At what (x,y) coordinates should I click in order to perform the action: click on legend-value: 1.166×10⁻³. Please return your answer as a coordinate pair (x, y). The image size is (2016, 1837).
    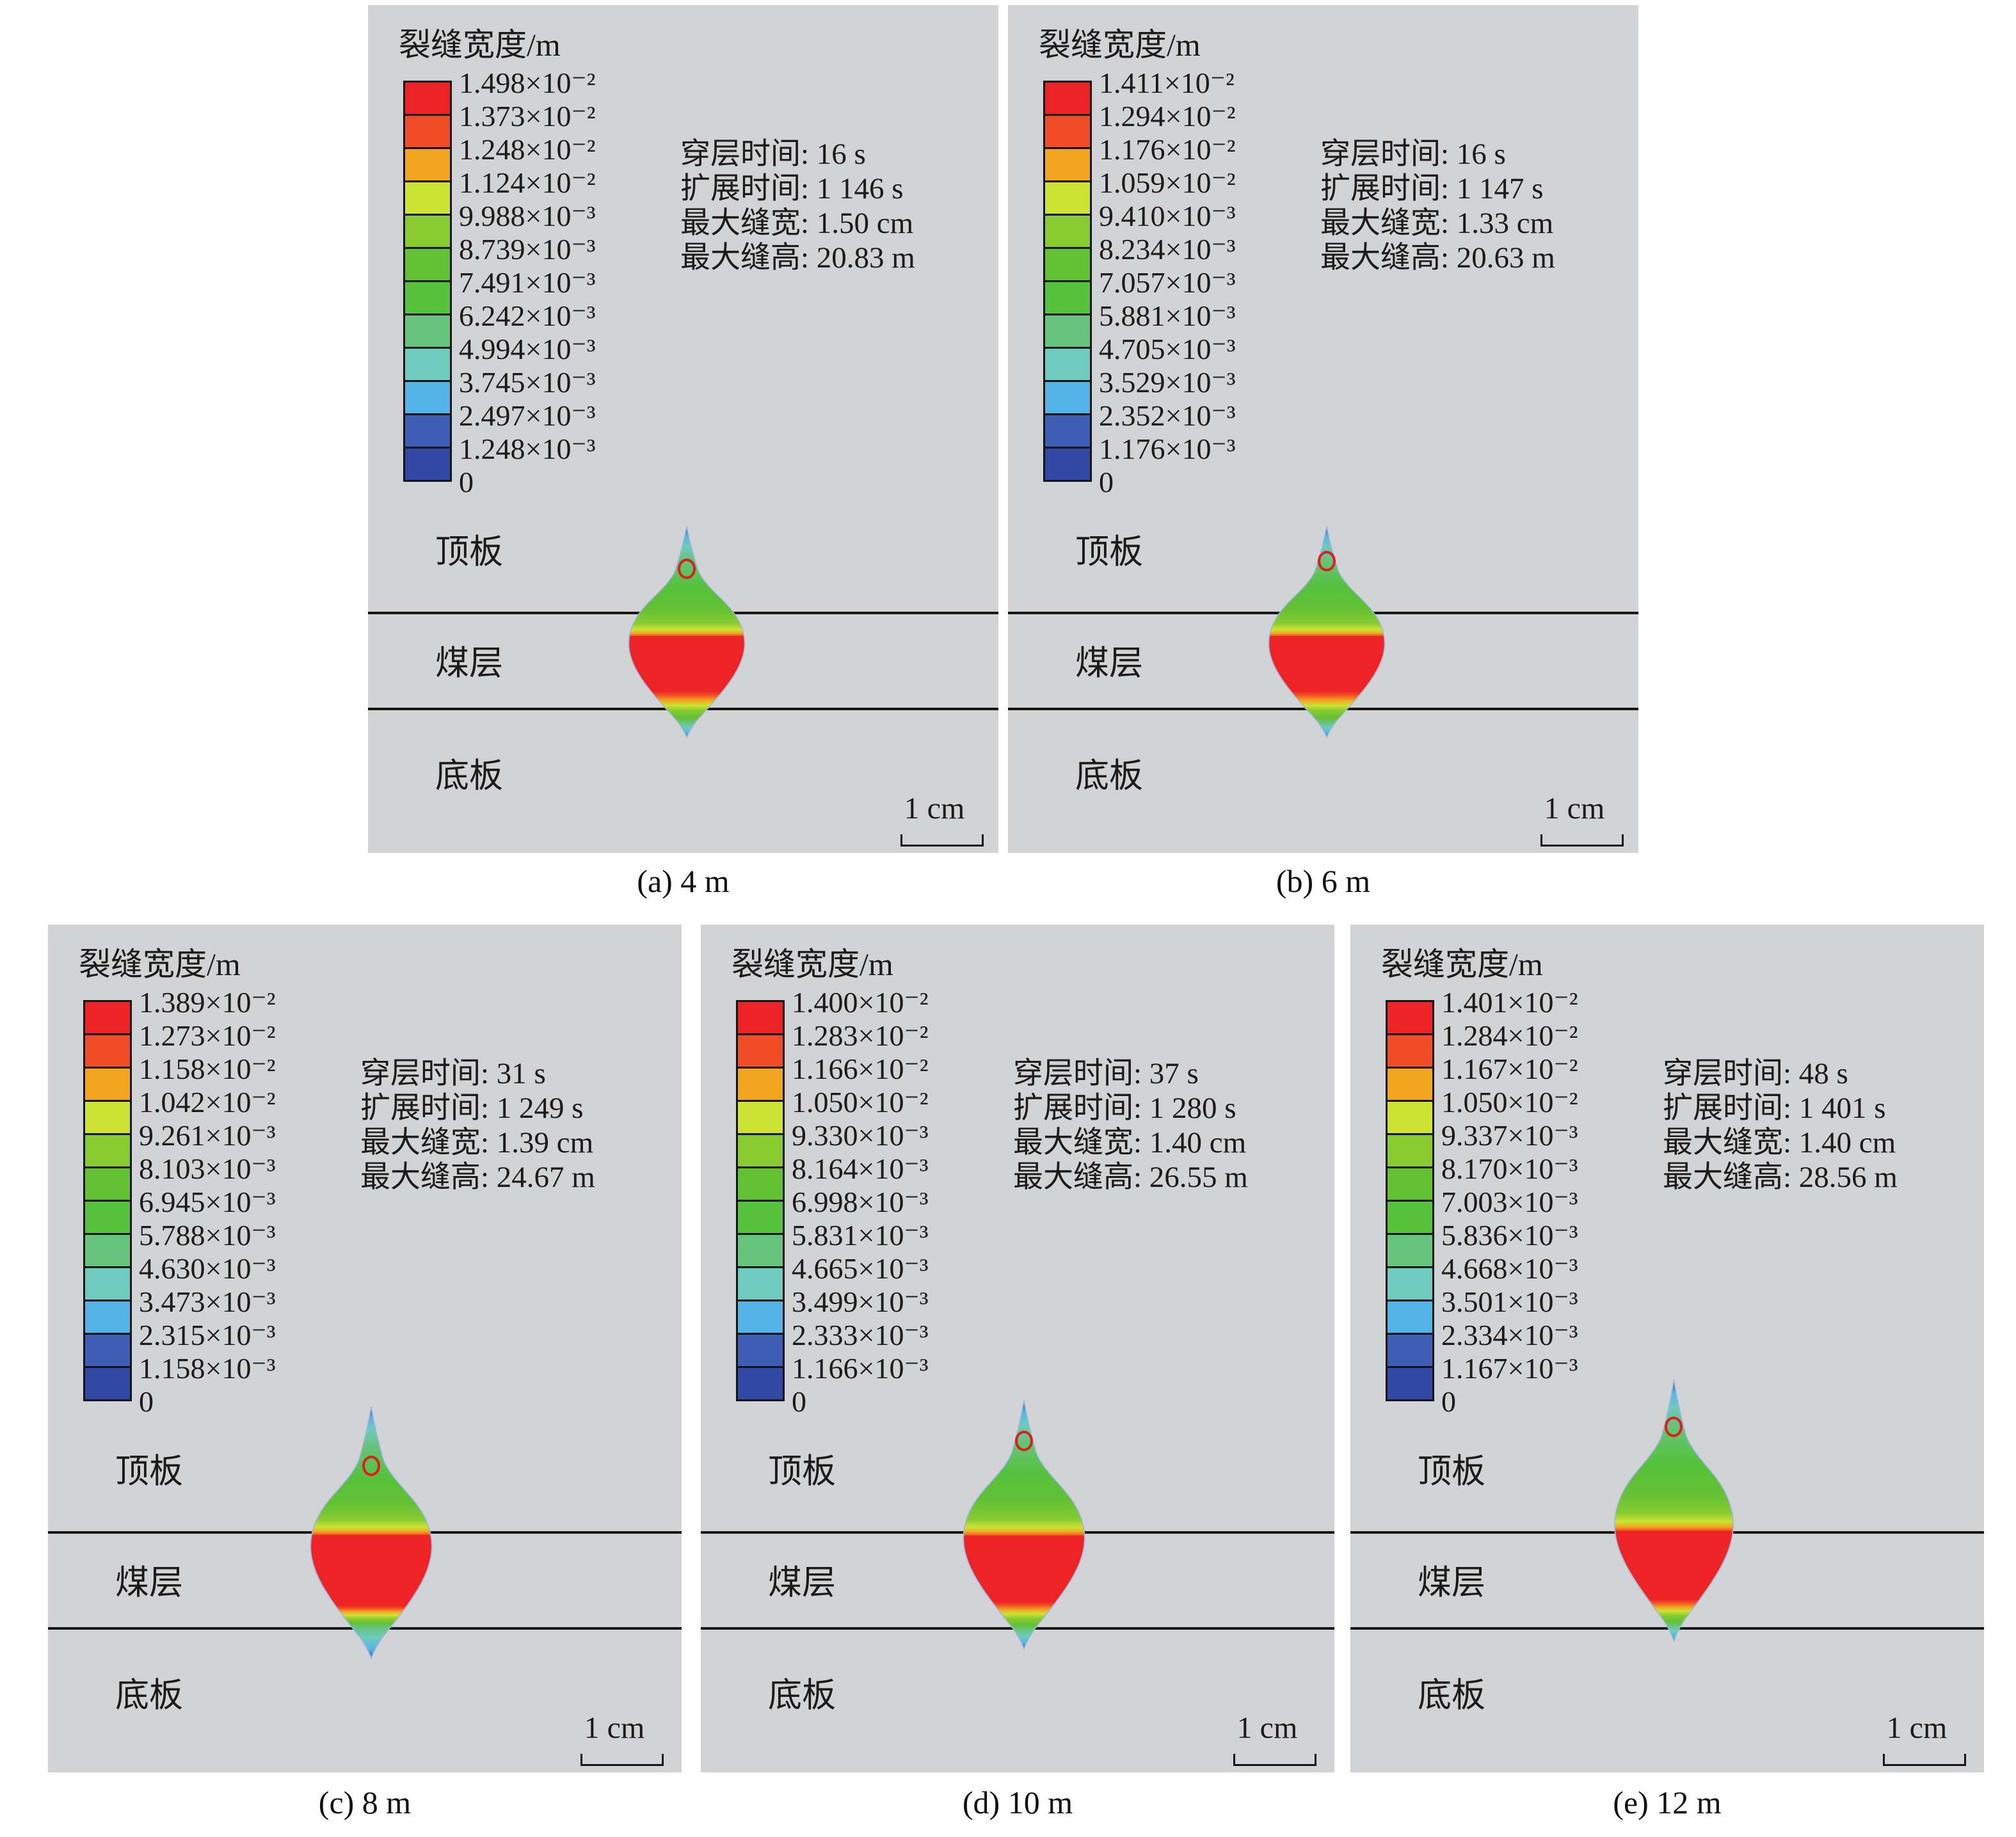
    Looking at the image, I should click on (860, 1368).